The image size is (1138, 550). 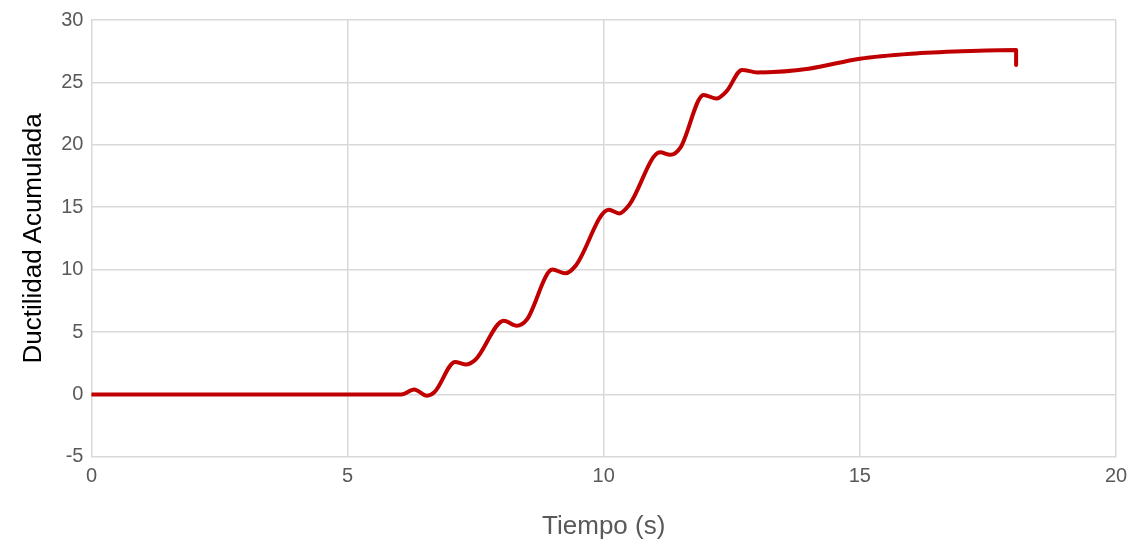 I want to click on x-tick-label: 20, so click(x=1116, y=475).